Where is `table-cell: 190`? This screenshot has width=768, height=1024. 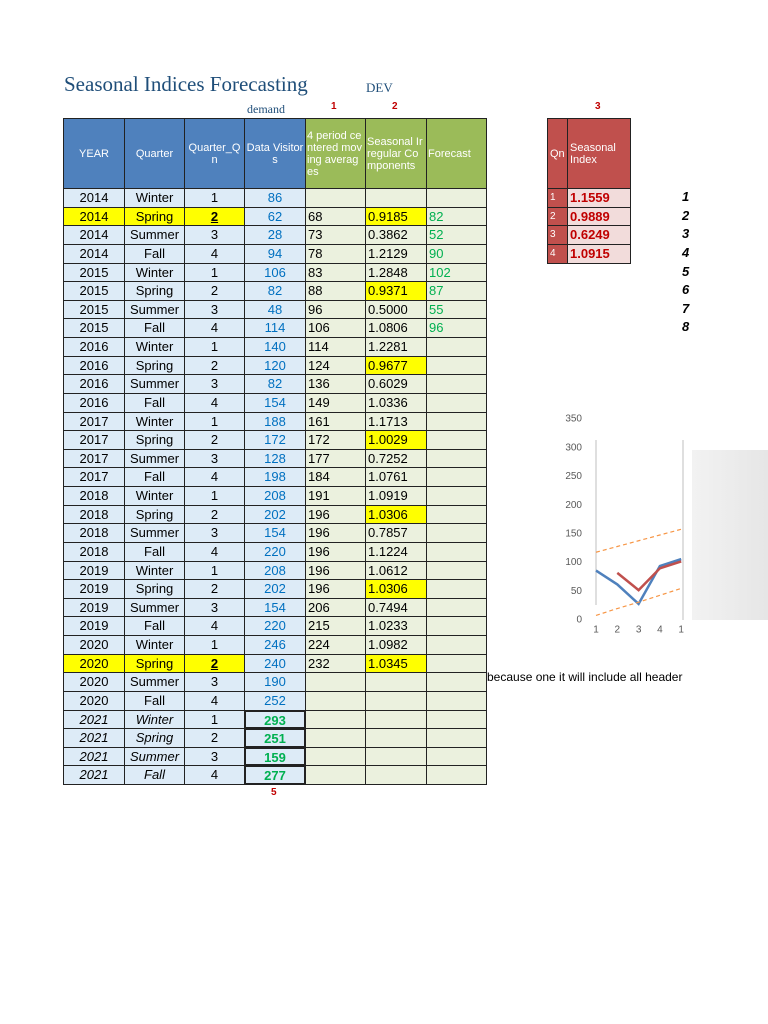 table-cell: 190 is located at coordinates (275, 682).